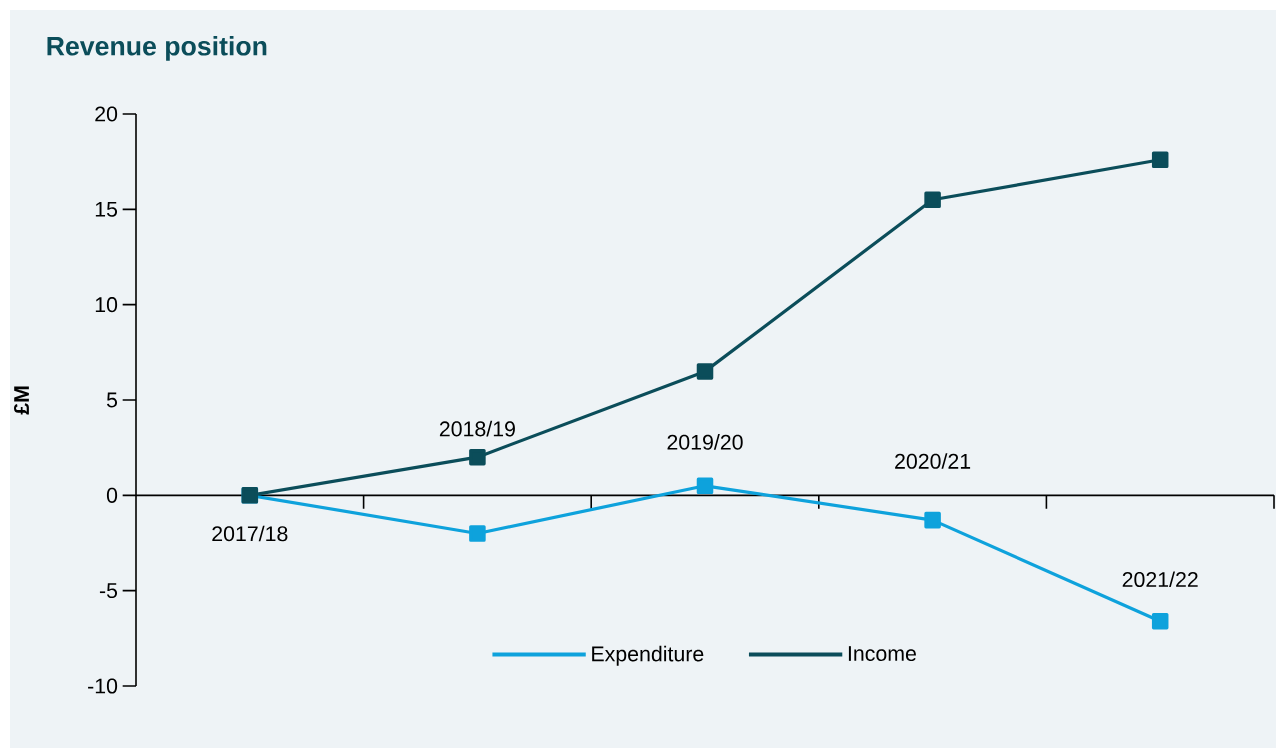  Describe the element at coordinates (106, 209) in the screenshot. I see `y-tick-label: 15` at that location.